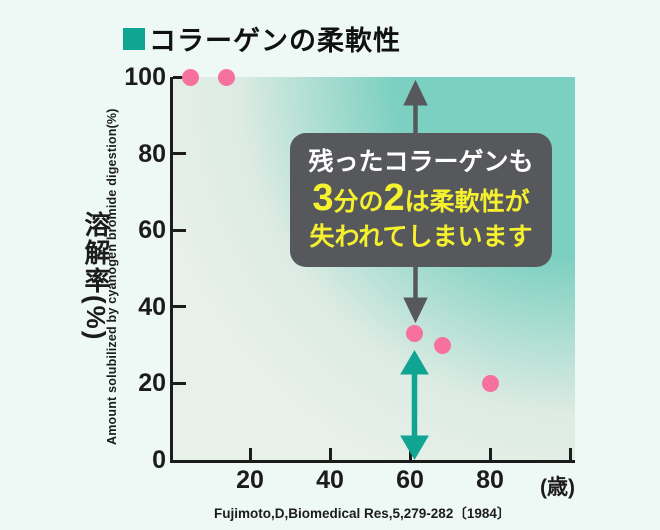 This screenshot has height=530, width=660. What do you see at coordinates (410, 480) in the screenshot?
I see `x-tick-label: 60` at bounding box center [410, 480].